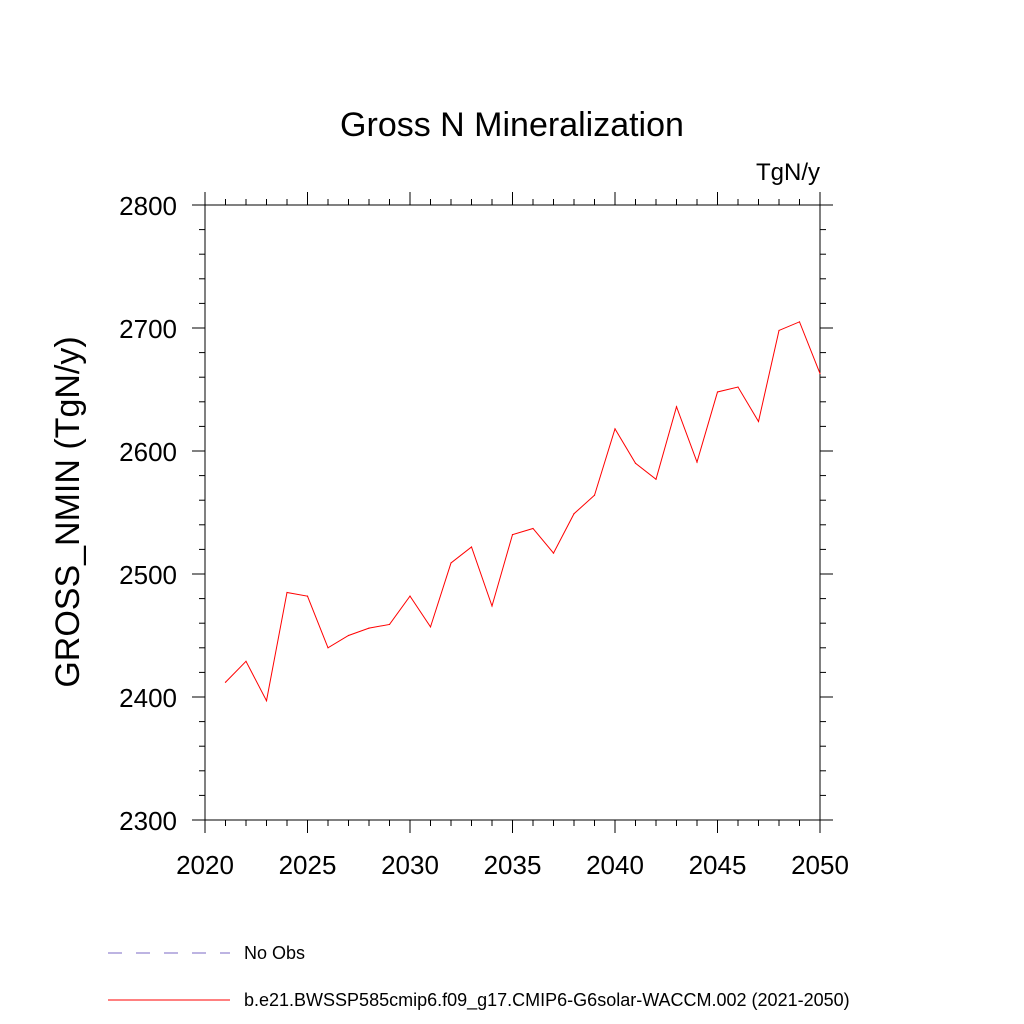 Image resolution: width=1024 pixels, height=1024 pixels. Describe the element at coordinates (788, 172) in the screenshot. I see `units-label: TgN/y` at that location.